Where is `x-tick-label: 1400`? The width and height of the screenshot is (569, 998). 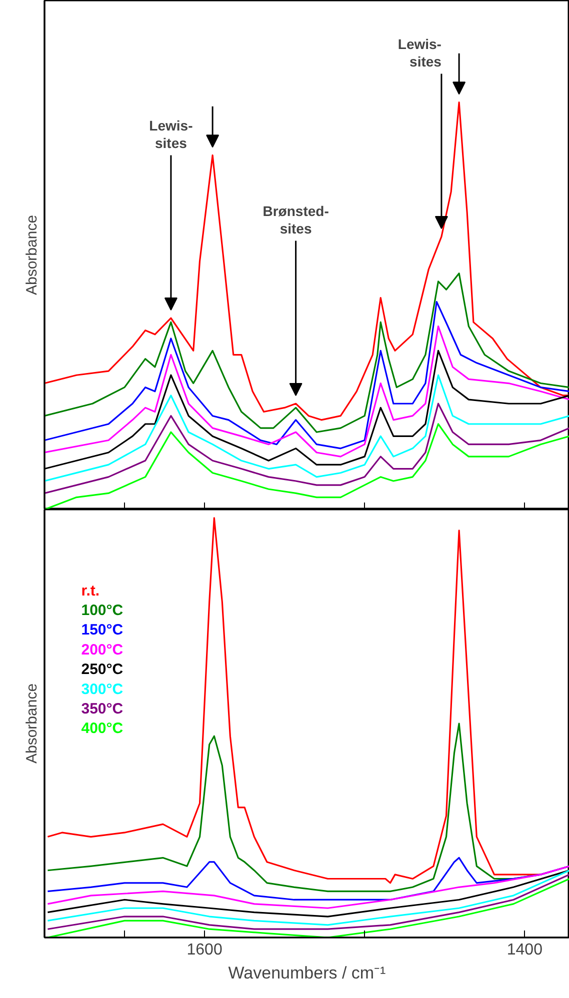 x-tick-label: 1400 is located at coordinates (524, 950).